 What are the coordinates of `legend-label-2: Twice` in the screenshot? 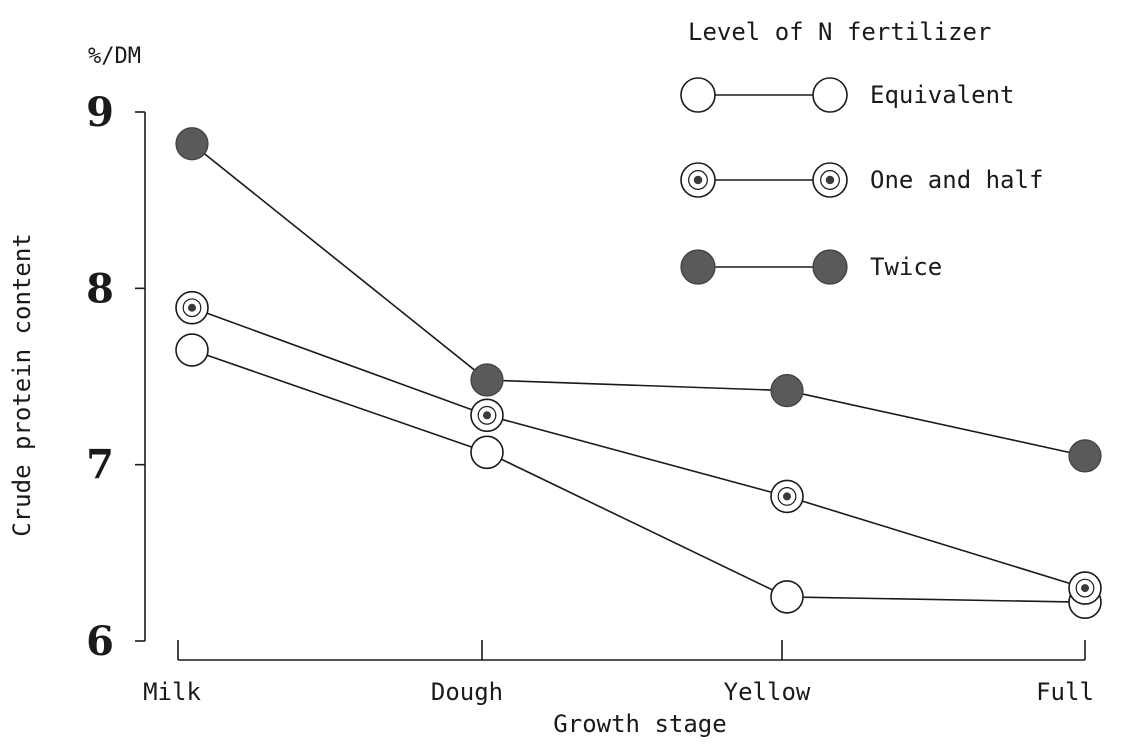 It's located at (906, 267).